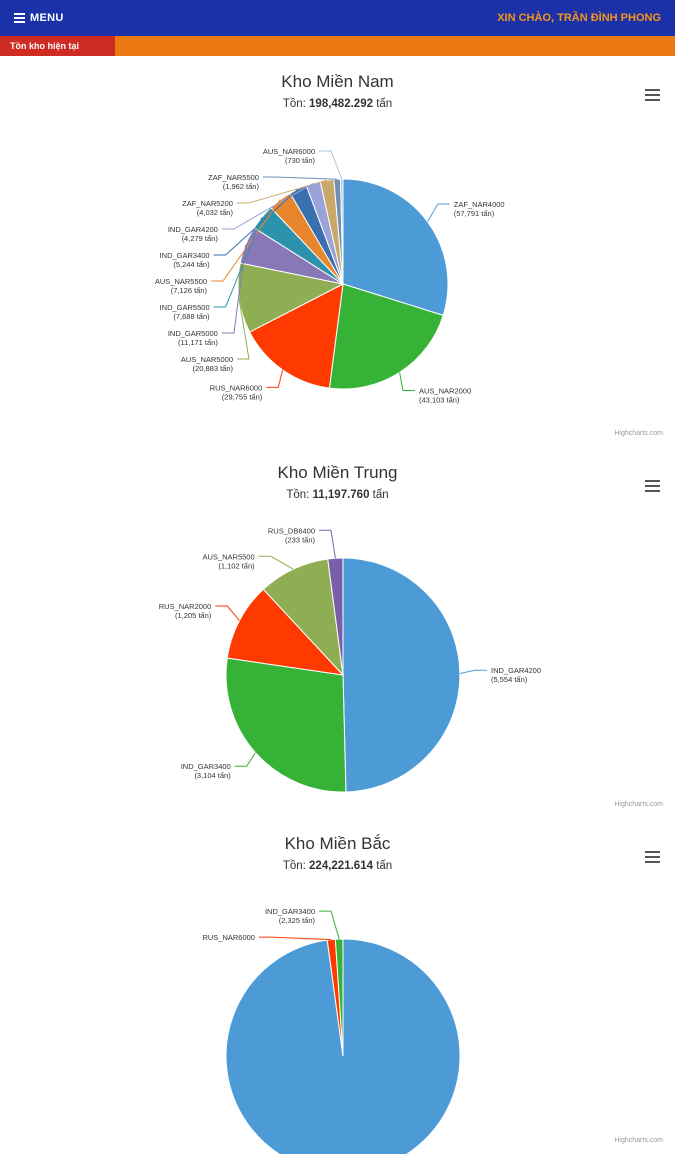  Describe the element at coordinates (207, 208) in the screenshot. I see `slice-label: ZAF_NAR5200 (4,032 tấn)` at that location.